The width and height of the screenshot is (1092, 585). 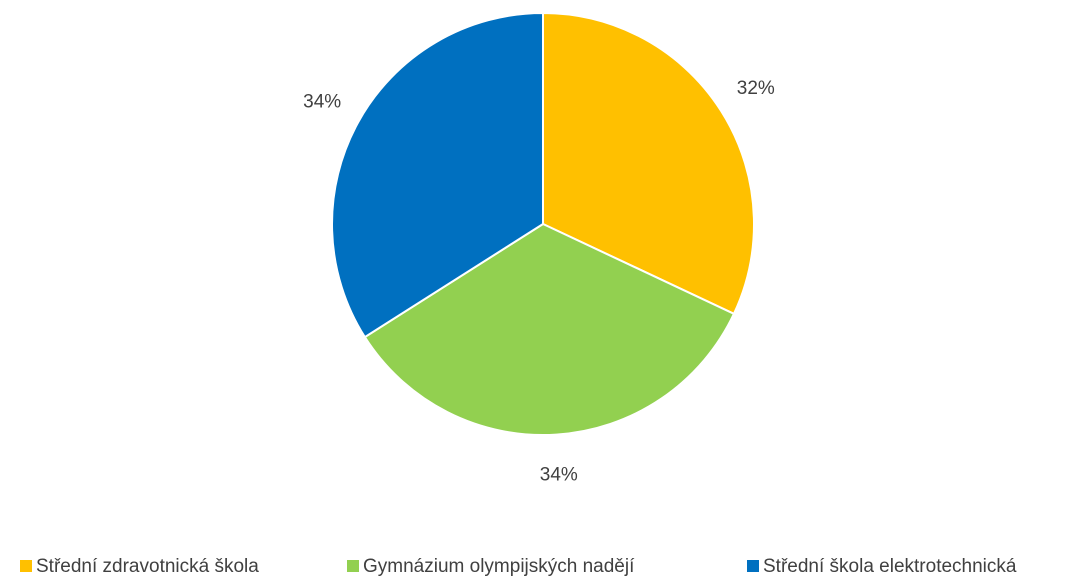 What do you see at coordinates (147, 566) in the screenshot?
I see `legend-label: Střední zdravotnická škola` at bounding box center [147, 566].